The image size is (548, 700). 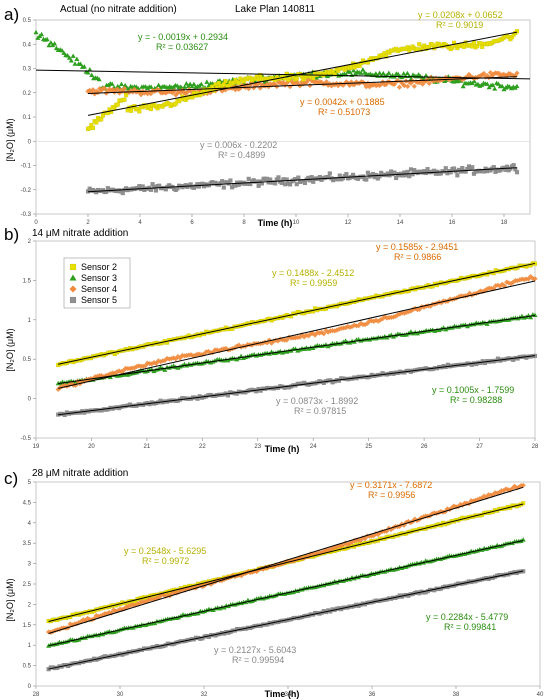 I want to click on equation-label: y = 0.2127x - 5.6043, so click(x=255, y=650).